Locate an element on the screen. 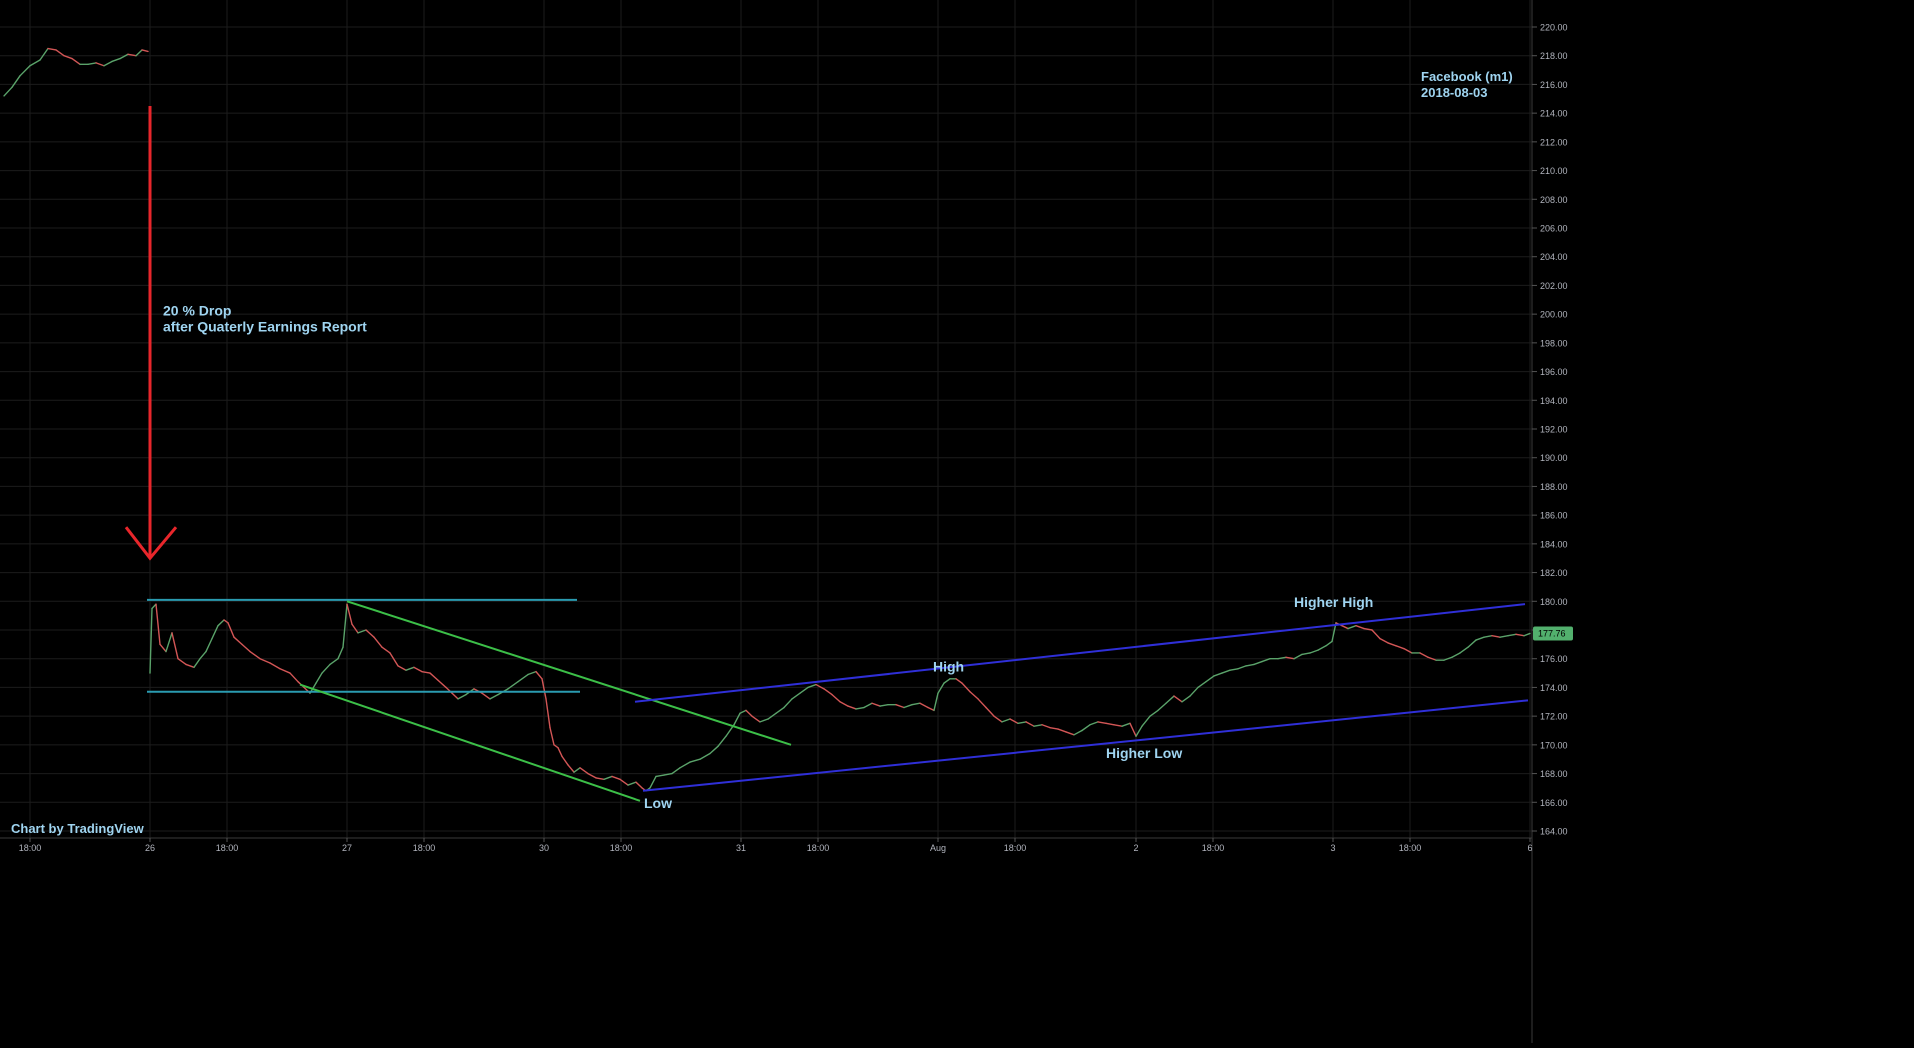 The width and height of the screenshot is (1914, 1048). price-tick-label: 218.00 is located at coordinates (1554, 56).